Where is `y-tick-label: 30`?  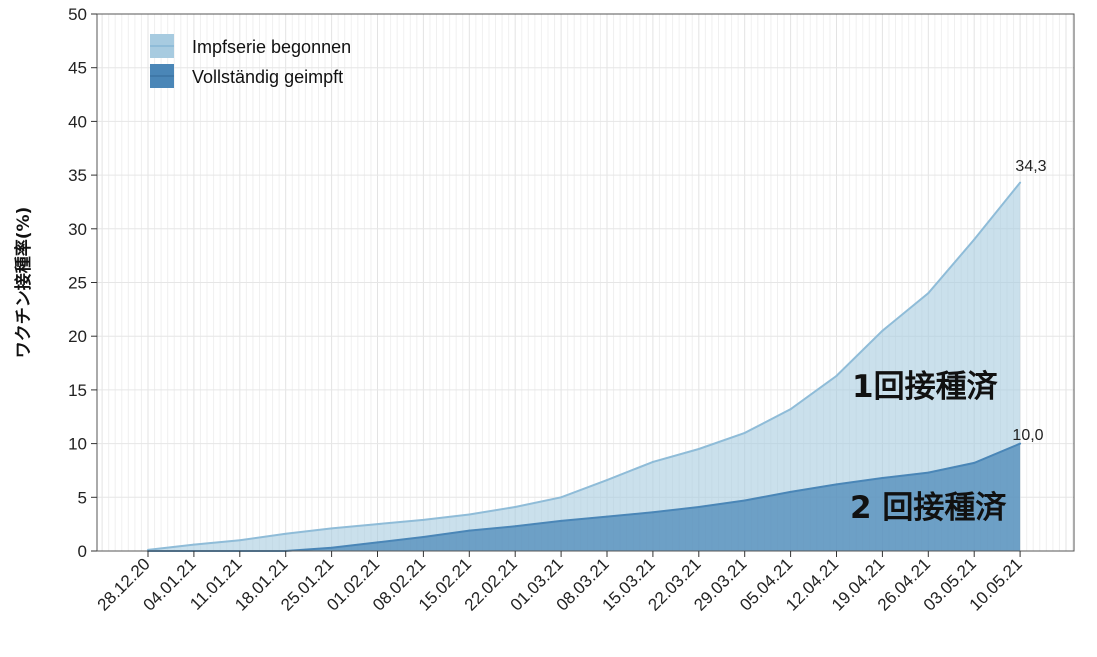 y-tick-label: 30 is located at coordinates (77, 229).